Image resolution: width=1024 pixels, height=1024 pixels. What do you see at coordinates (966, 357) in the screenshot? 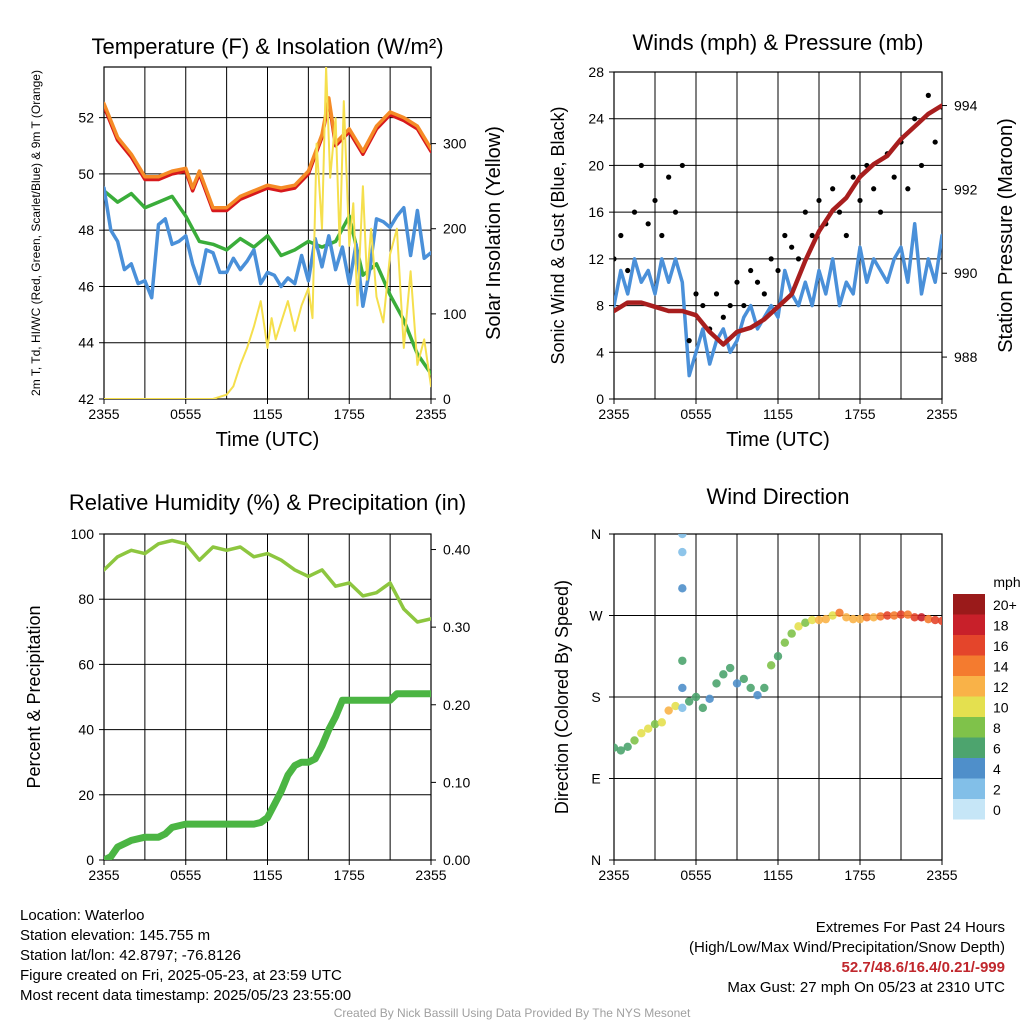
I see `y-right-tick-label: 988` at bounding box center [966, 357].